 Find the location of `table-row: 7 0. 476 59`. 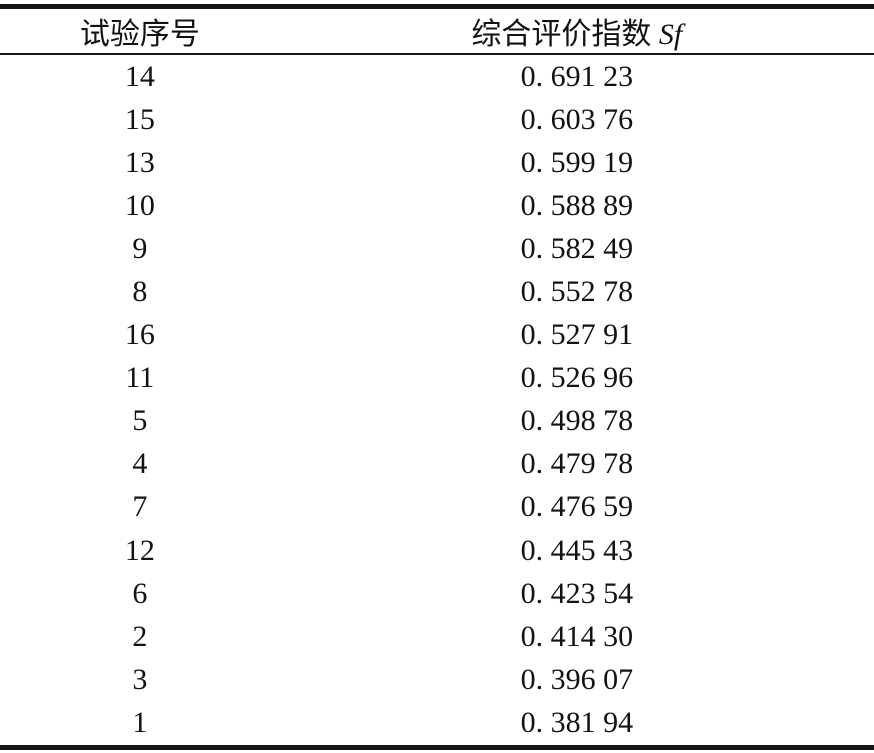

table-row: 7 0. 476 59 is located at coordinates (437, 507).